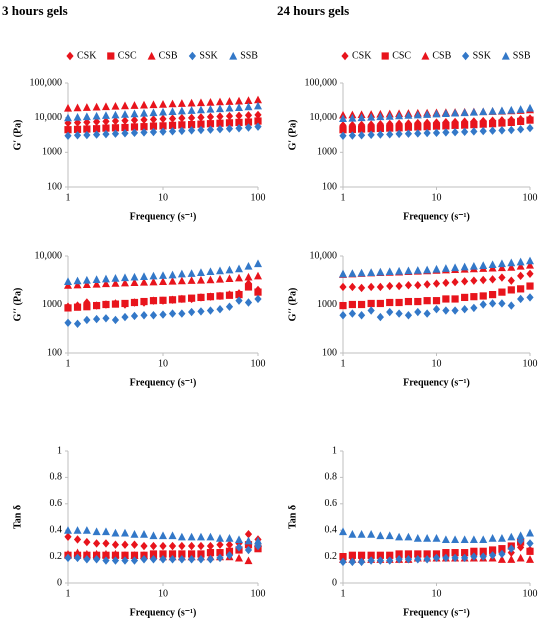 Image resolution: width=550 pixels, height=626 pixels. What do you see at coordinates (17, 135) in the screenshot?
I see `y-axis-label: G′ (Pa)` at bounding box center [17, 135].